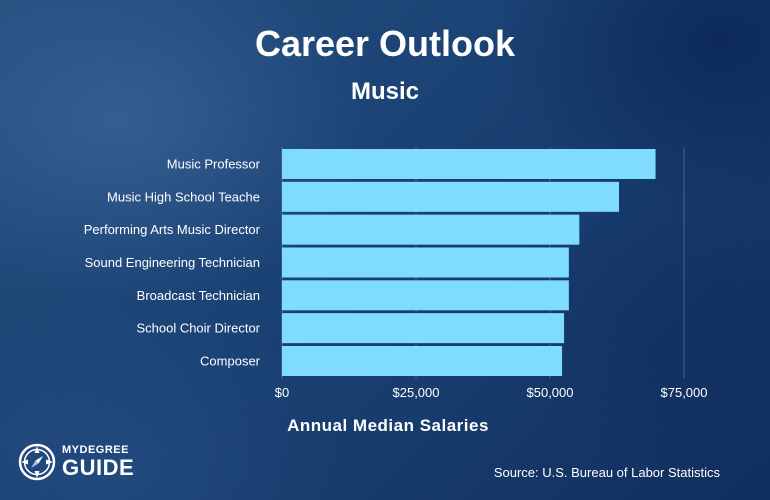 The image size is (770, 500). Describe the element at coordinates (416, 392) in the screenshot. I see `x-tick-label: $25,000` at that location.